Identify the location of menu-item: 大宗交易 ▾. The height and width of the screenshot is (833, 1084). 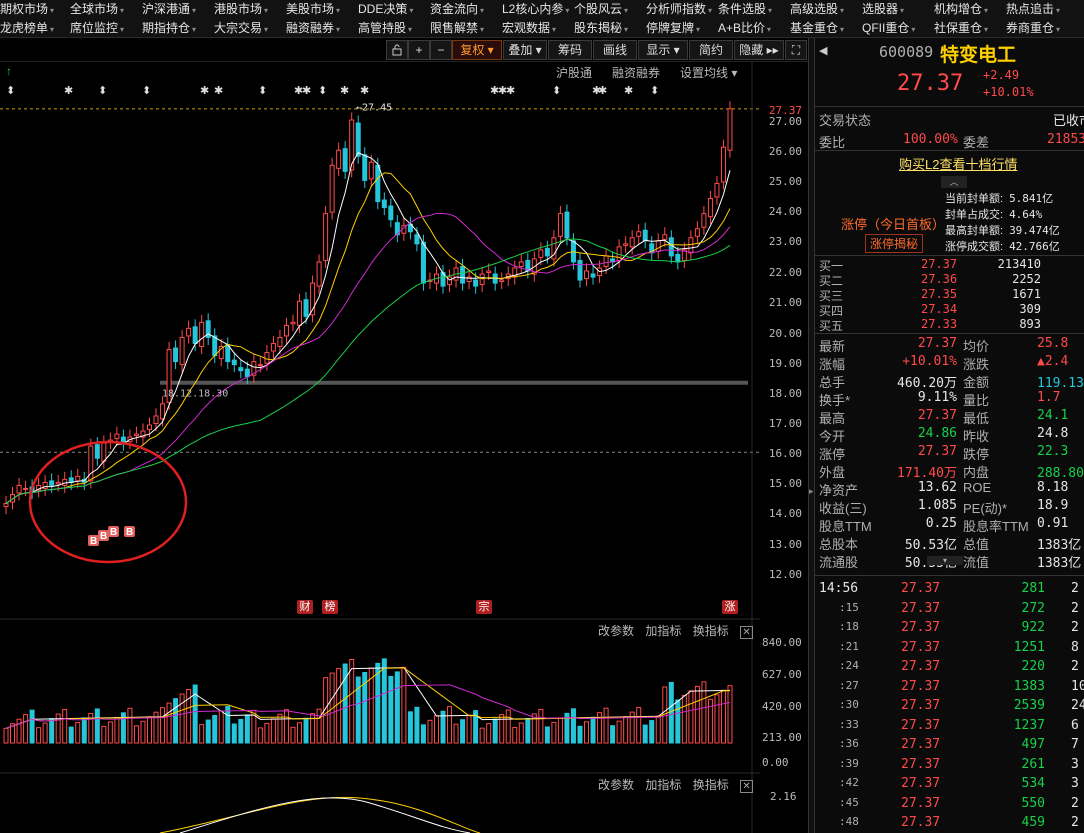
(241, 28).